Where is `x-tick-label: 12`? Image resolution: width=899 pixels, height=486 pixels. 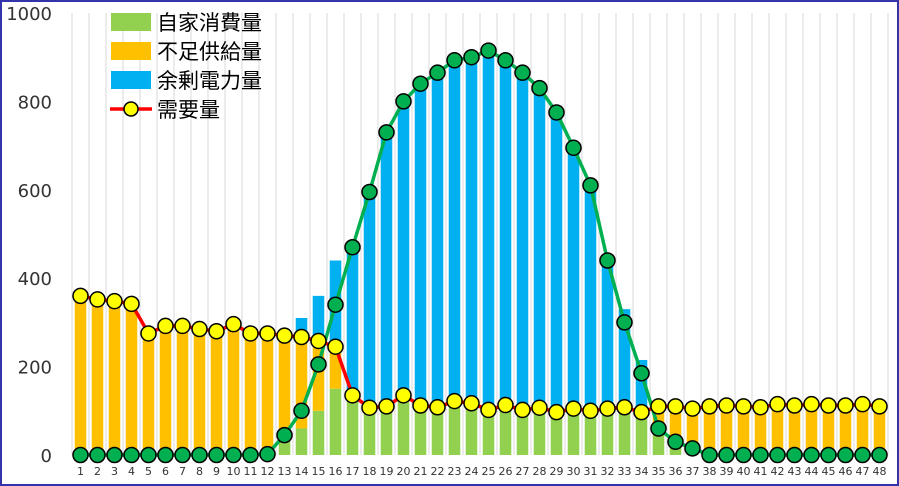
x-tick-label: 12 is located at coordinates (268, 471).